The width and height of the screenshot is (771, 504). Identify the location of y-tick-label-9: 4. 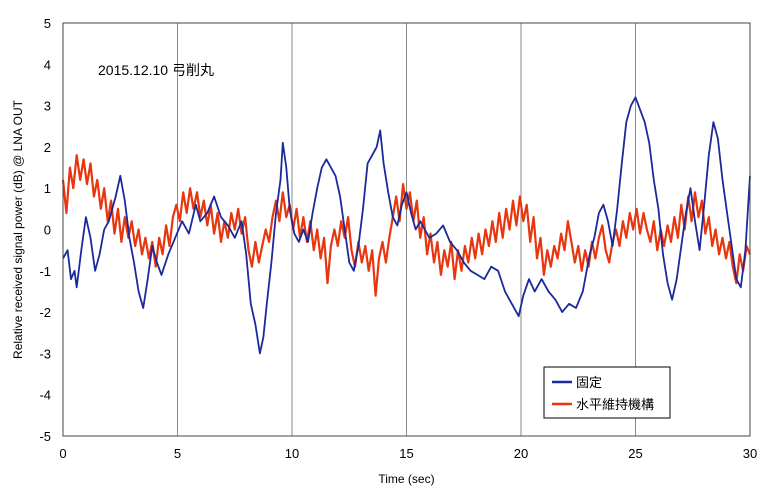
(47, 64).